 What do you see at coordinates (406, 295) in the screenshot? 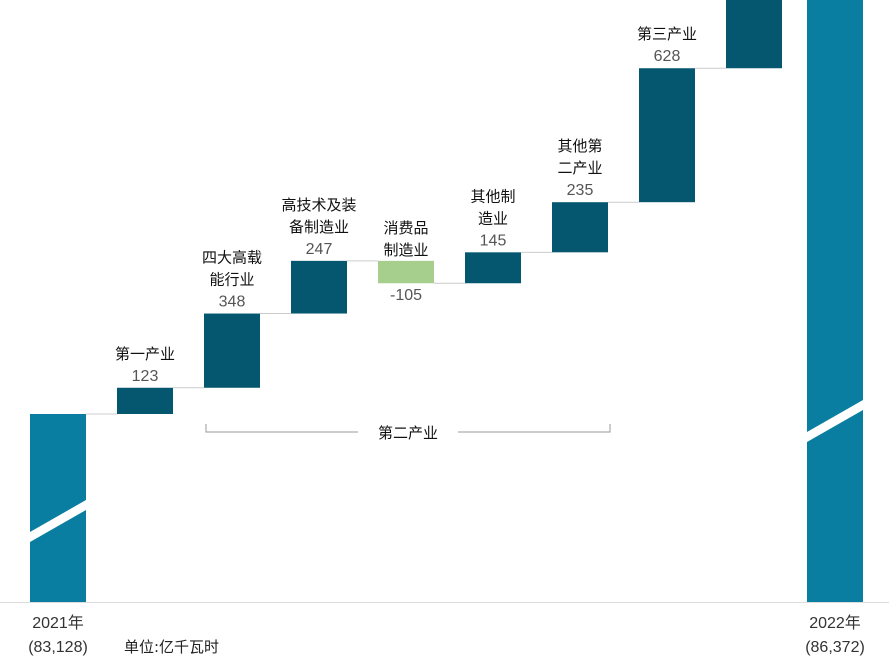
I see `value-label-step-4: -105` at bounding box center [406, 295].